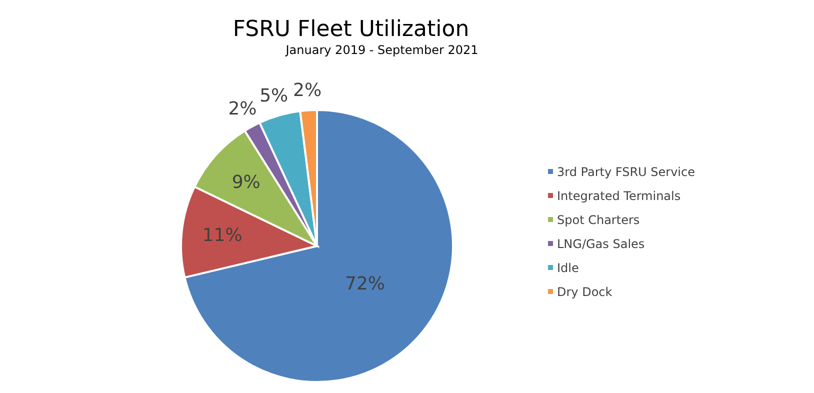  I want to click on legend-label: LNG/Gas Sales, so click(601, 244).